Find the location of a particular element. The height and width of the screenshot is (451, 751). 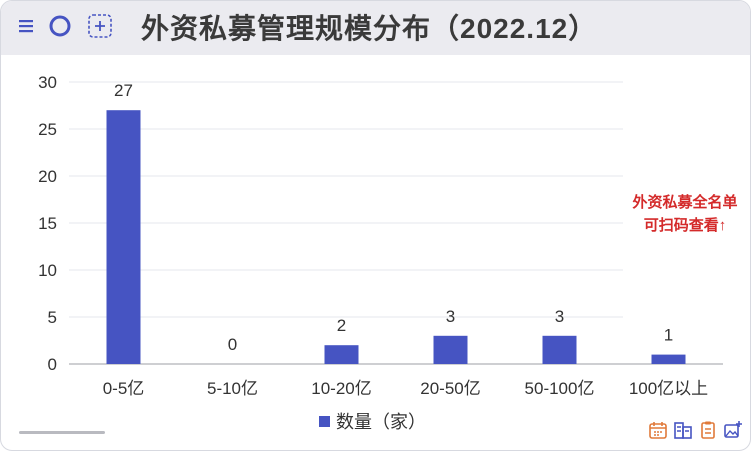

menu-icon is located at coordinates (26, 26).